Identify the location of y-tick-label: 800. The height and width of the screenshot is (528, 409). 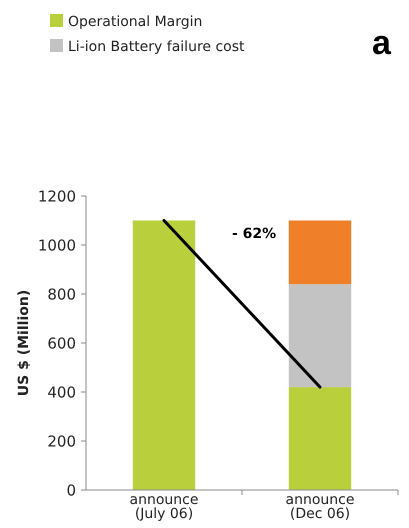
(61, 294).